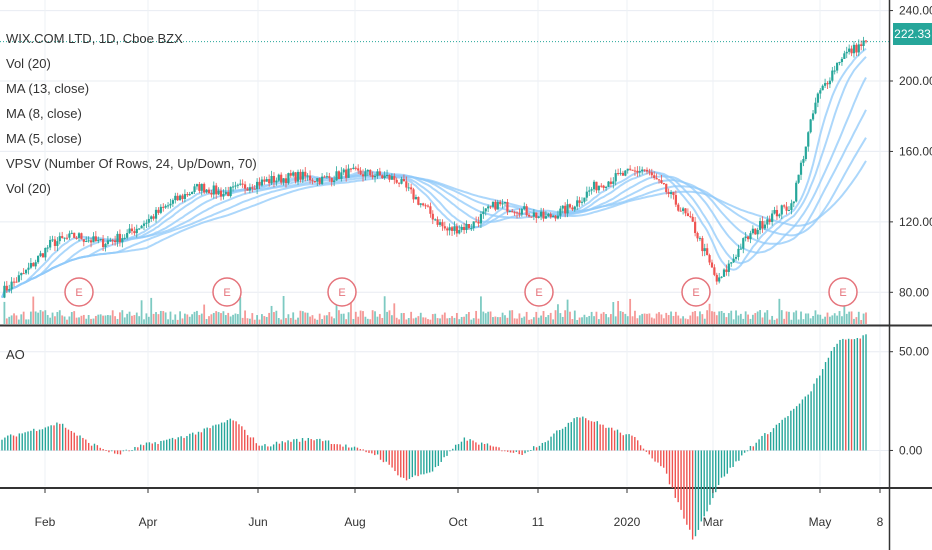 This screenshot has width=932, height=550. I want to click on legend-volume-2: Vol (20), so click(28, 188).